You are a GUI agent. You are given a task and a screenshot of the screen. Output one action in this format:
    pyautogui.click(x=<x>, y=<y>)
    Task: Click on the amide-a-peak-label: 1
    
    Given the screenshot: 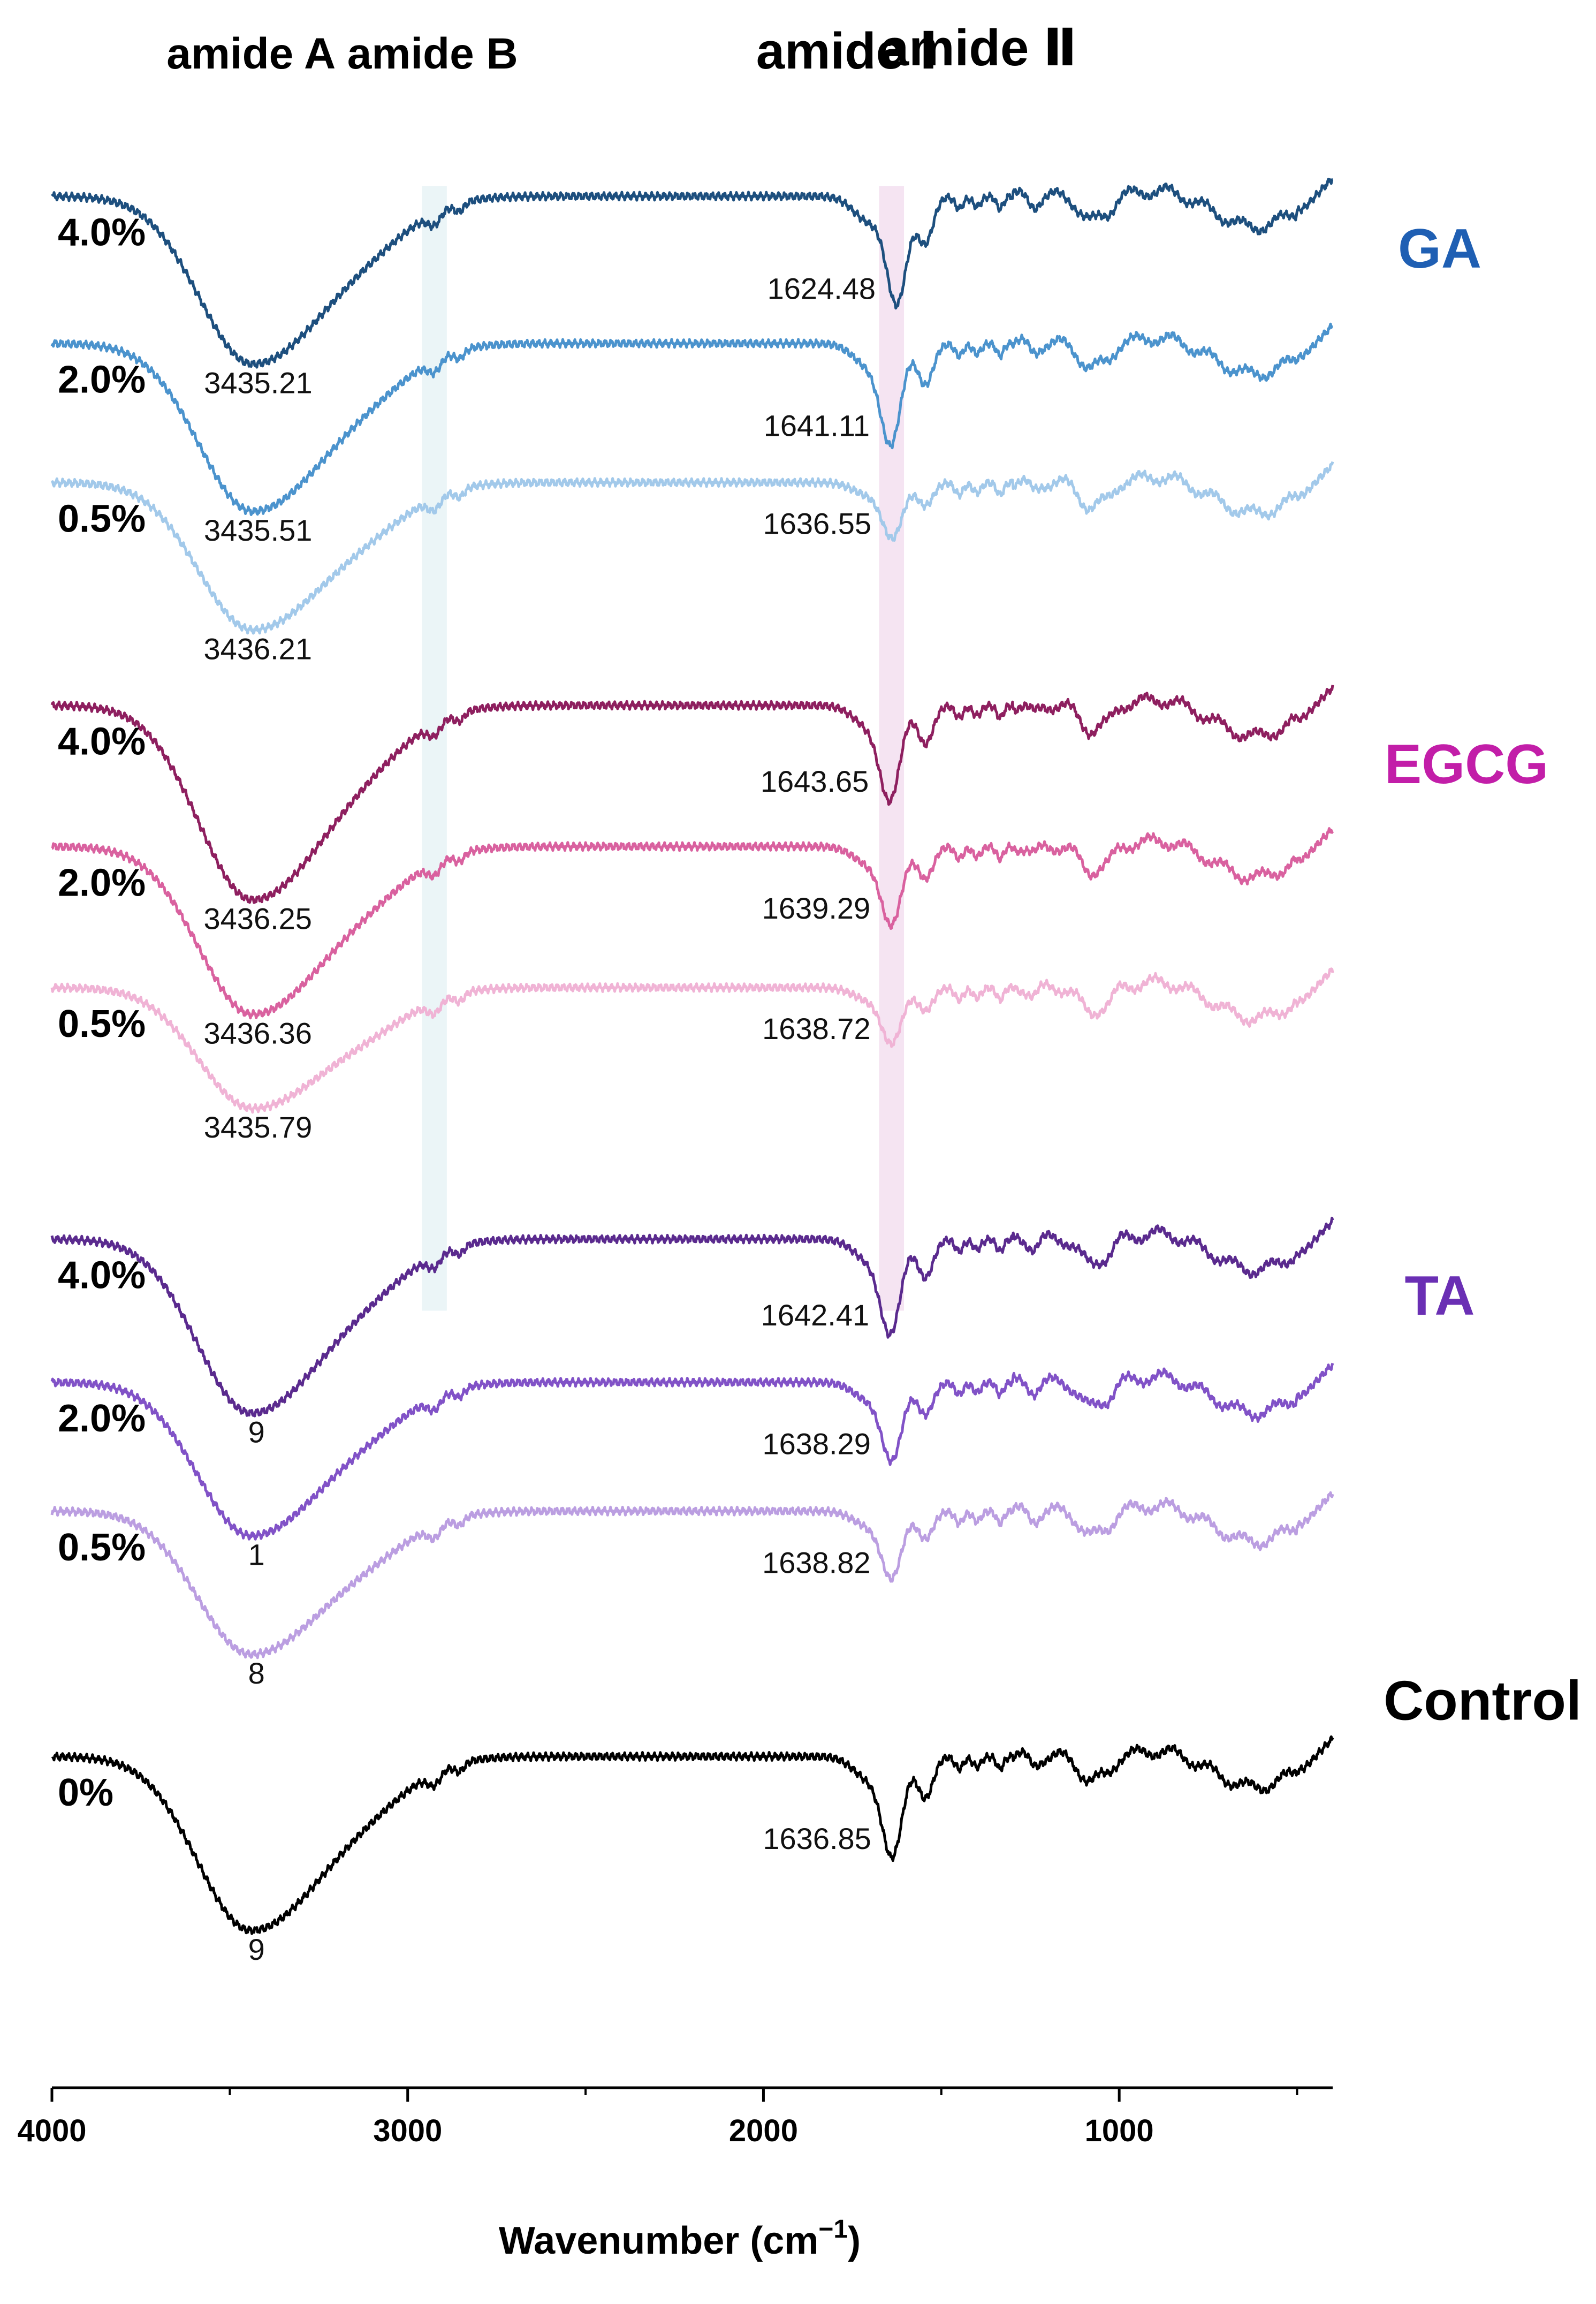 What is the action you would take?
    pyautogui.click(x=256, y=1555)
    